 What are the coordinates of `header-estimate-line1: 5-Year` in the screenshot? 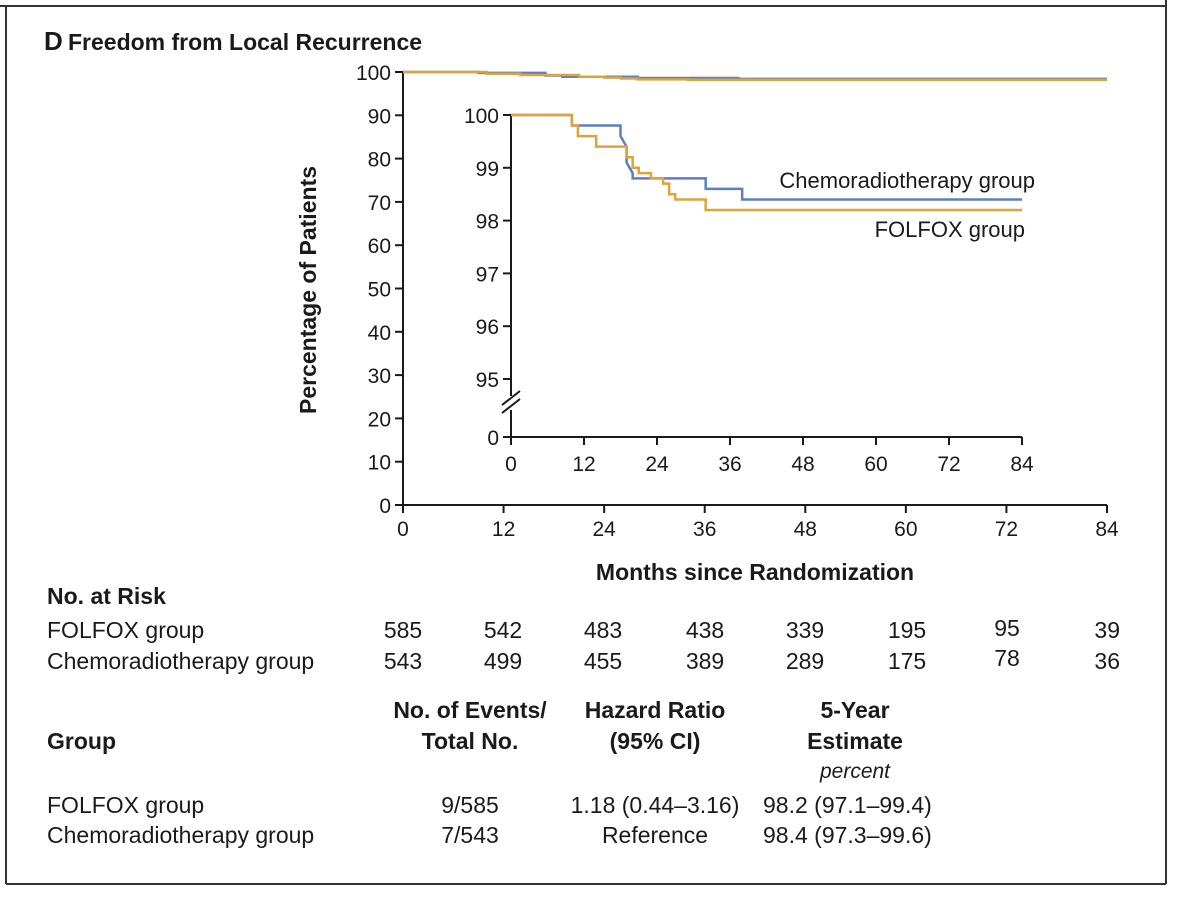 It's located at (855, 710).